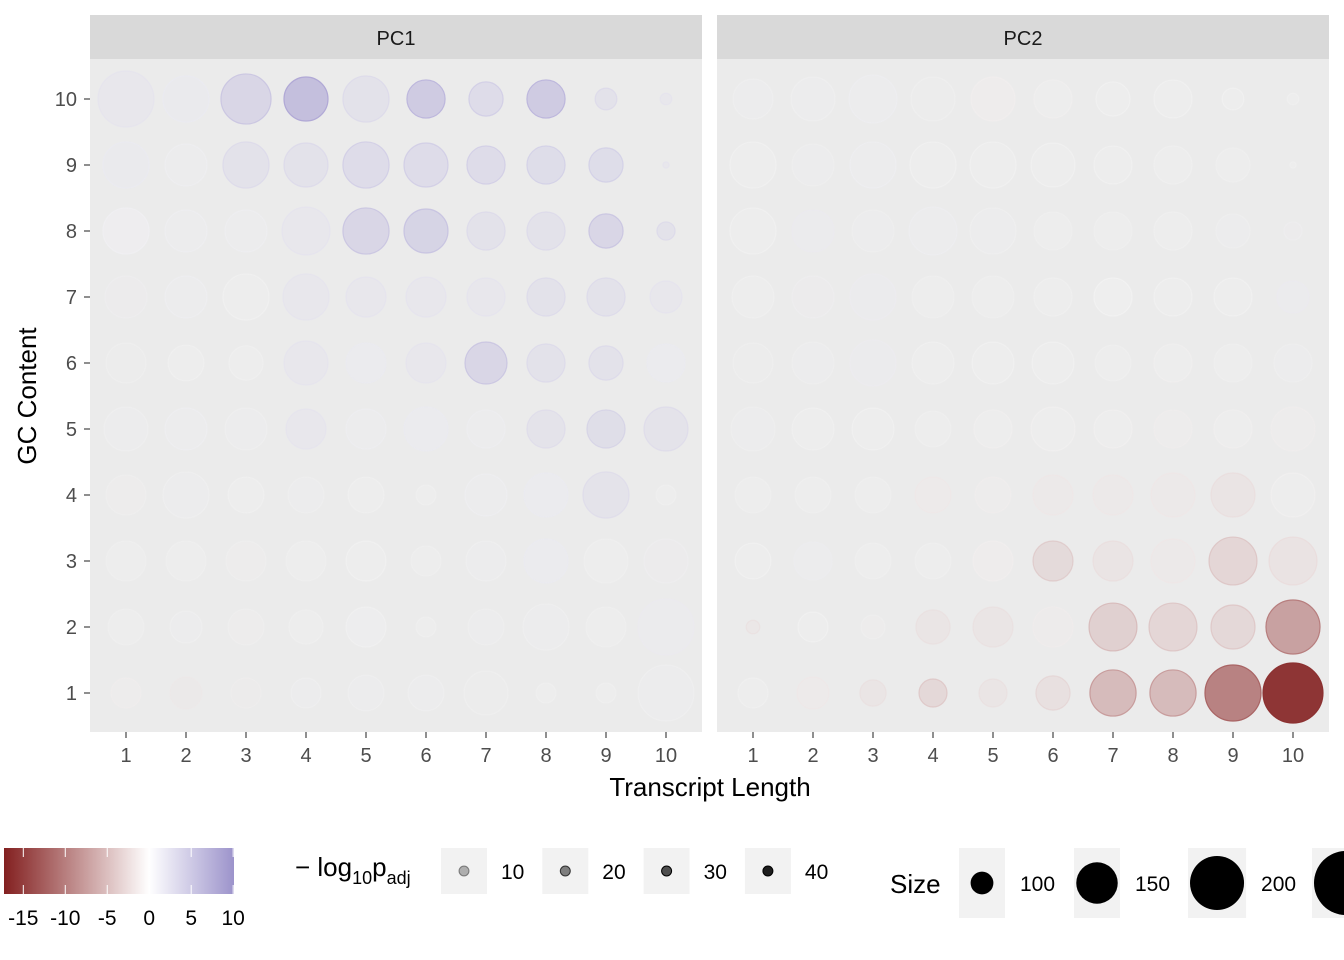 The width and height of the screenshot is (1344, 960). I want to click on y-tick-label: 6, so click(71, 364).